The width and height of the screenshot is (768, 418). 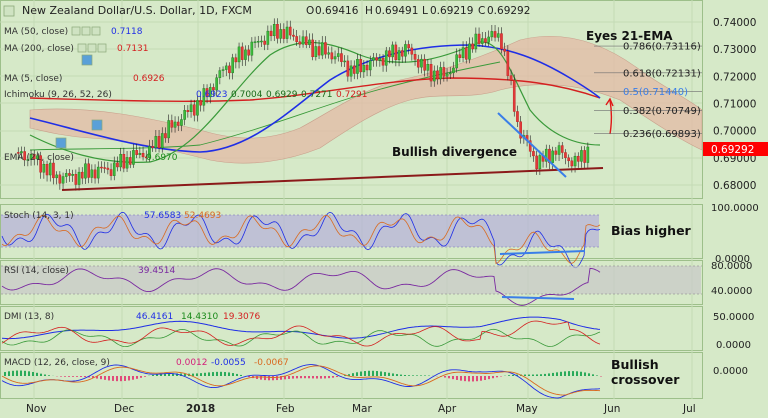 I want to click on rsi-divergence-line, so click(x=538, y=298).